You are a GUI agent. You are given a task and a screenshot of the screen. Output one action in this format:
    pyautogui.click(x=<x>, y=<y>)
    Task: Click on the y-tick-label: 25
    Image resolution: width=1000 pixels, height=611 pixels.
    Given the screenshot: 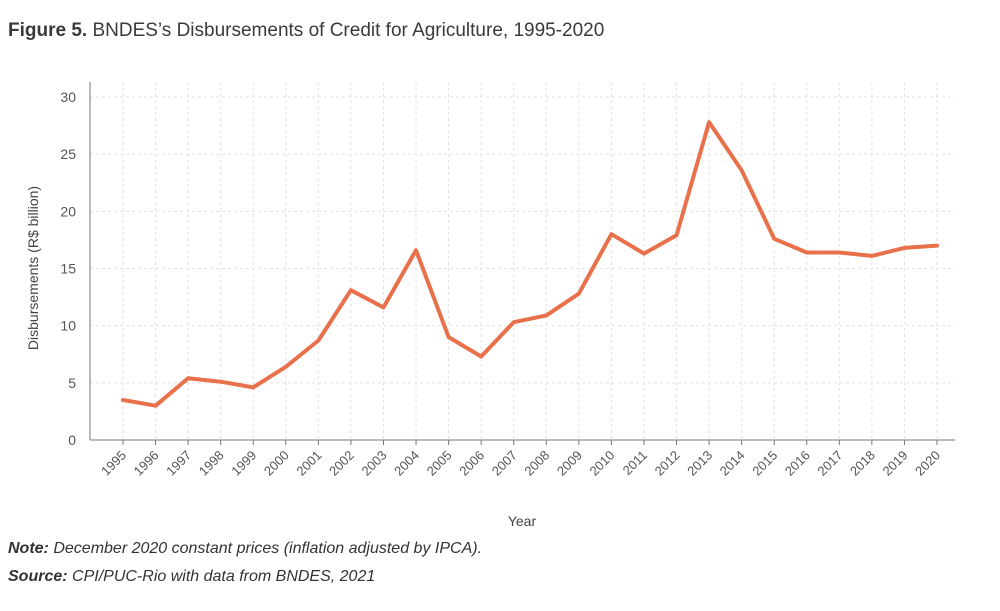 What is the action you would take?
    pyautogui.click(x=68, y=154)
    